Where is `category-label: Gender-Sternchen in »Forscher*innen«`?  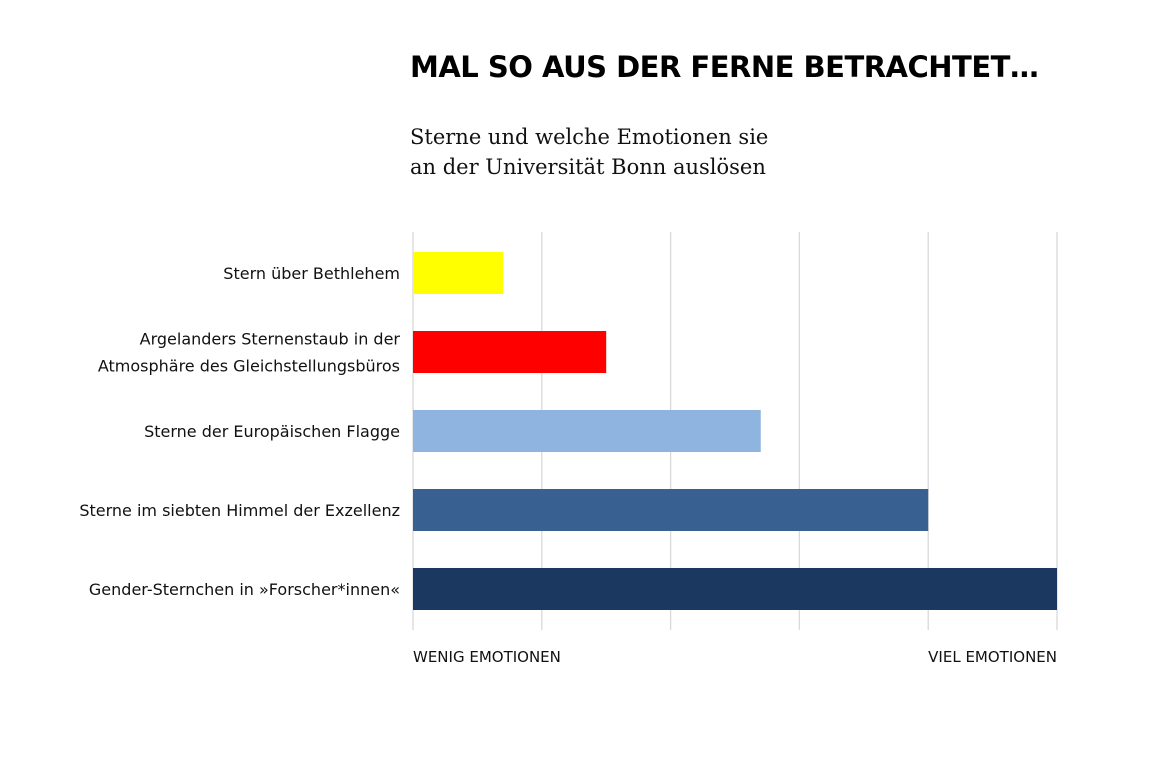 category-label: Gender-Sternchen in »Forscher*innen« is located at coordinates (244, 589).